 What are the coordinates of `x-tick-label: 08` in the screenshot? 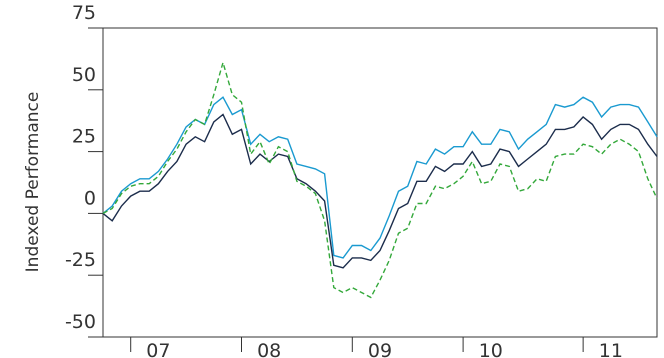 It's located at (269, 349).